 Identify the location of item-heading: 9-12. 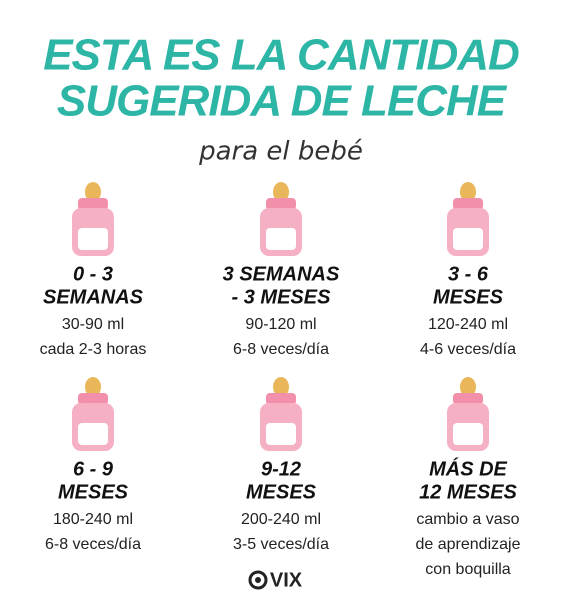
(281, 469).